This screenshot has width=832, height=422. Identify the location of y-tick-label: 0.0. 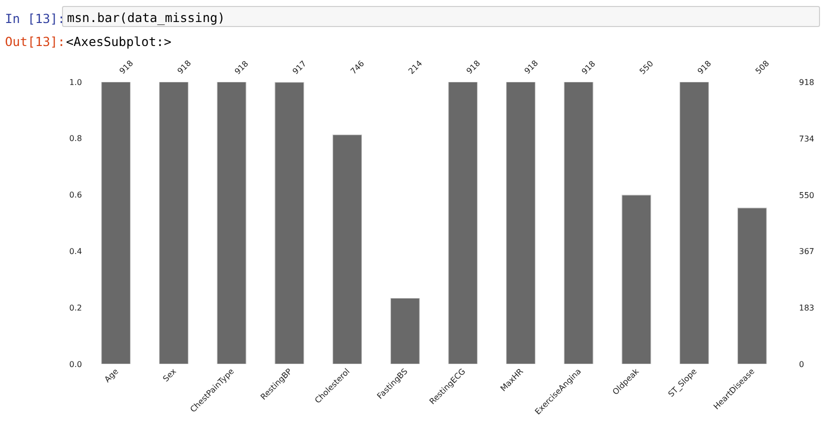
(75, 364).